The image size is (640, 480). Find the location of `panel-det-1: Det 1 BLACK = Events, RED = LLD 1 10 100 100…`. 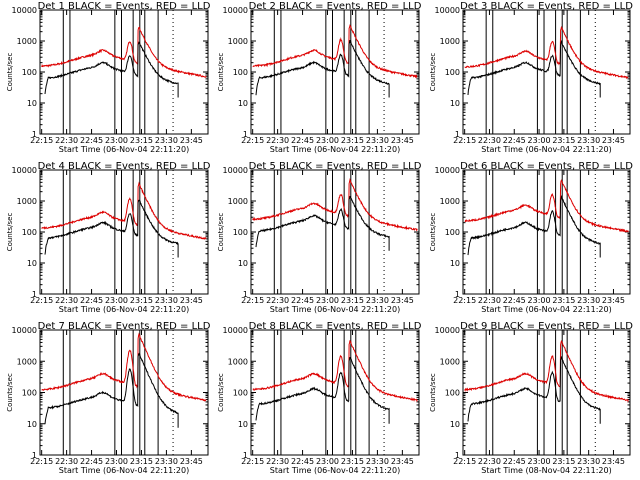

panel-det-1: Det 1 BLACK = Events, RED = LLD 1 10 100 100… is located at coordinates (108, 77).